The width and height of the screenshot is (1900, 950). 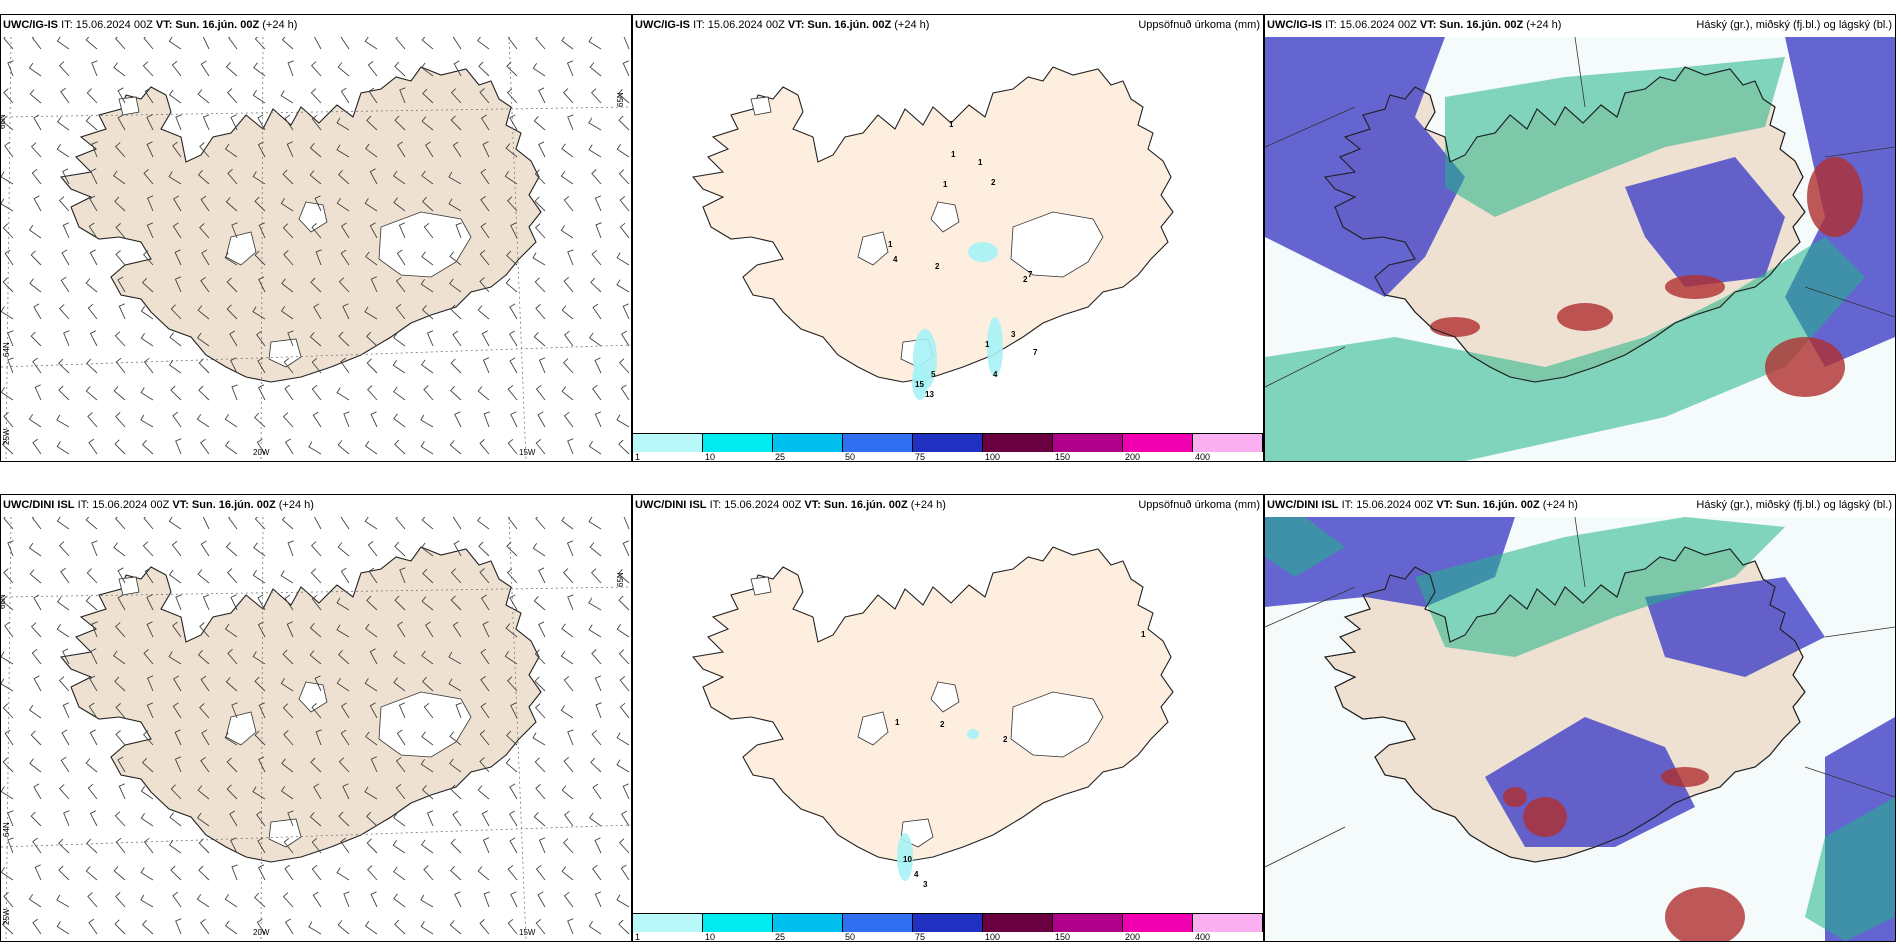 I want to click on valid-time-label: VT:, so click(x=1444, y=505).